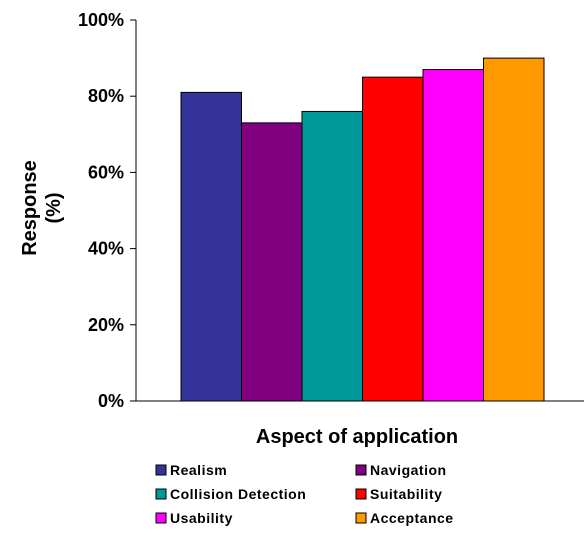 The height and width of the screenshot is (535, 584). I want to click on legend-label: Usability, so click(201, 518).